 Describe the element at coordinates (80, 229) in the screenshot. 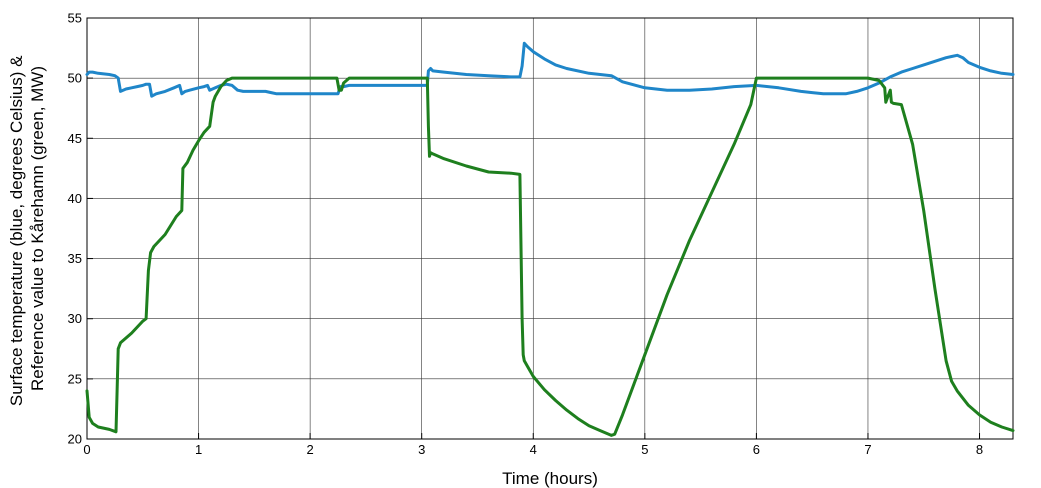

I see `y-axis-ticks: 20 25 30 35 40 45 50 55` at that location.